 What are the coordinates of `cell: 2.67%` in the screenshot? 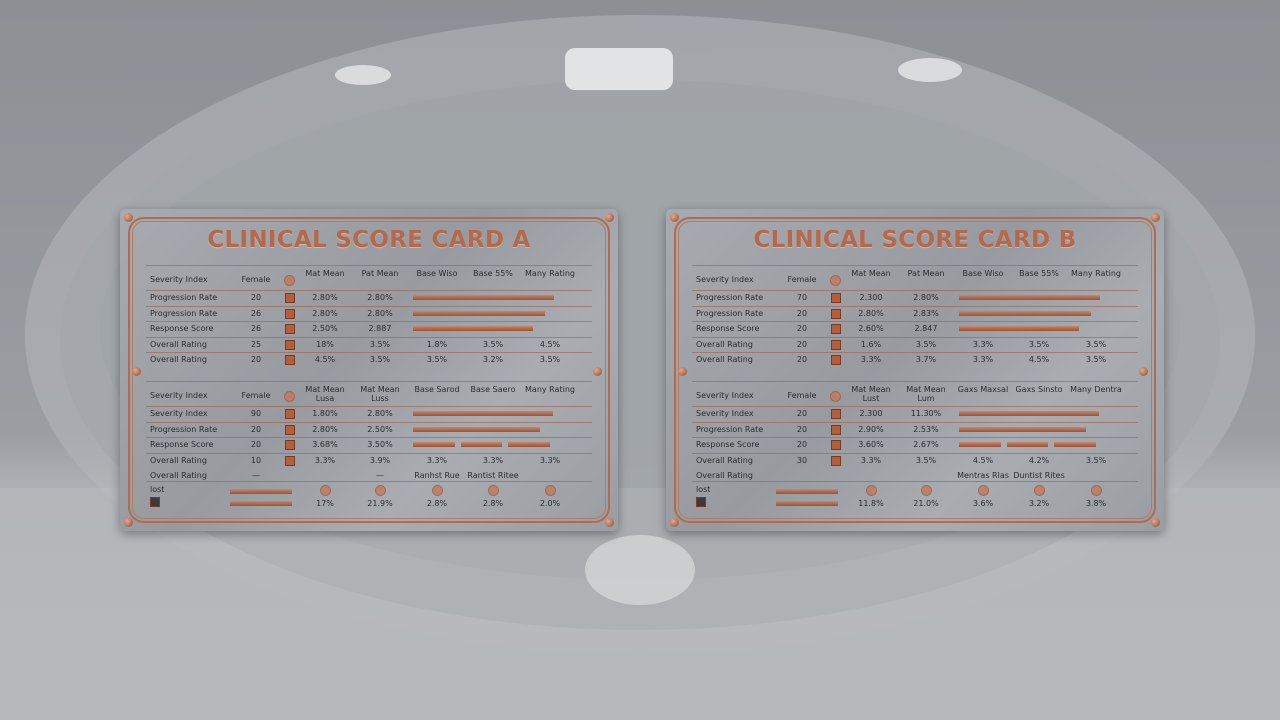 It's located at (926, 444).